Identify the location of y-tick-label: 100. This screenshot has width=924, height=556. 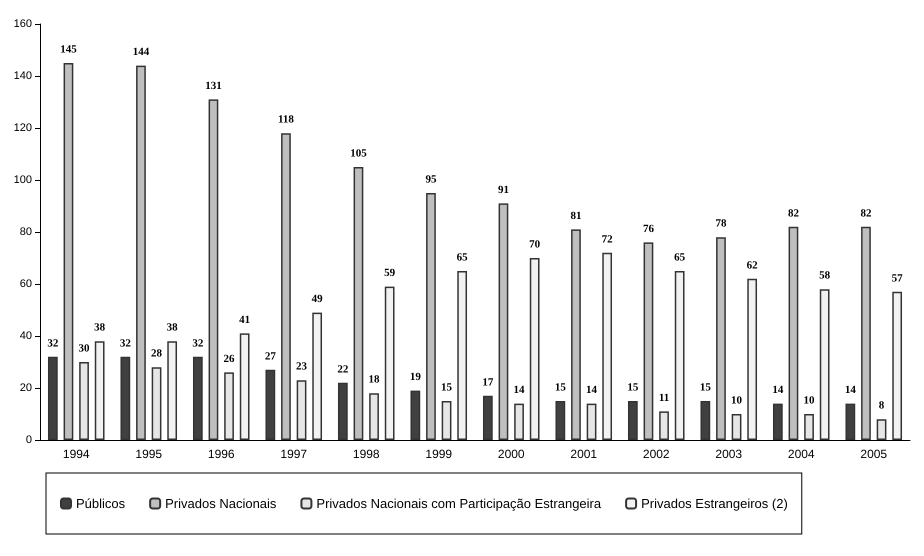
(23, 180).